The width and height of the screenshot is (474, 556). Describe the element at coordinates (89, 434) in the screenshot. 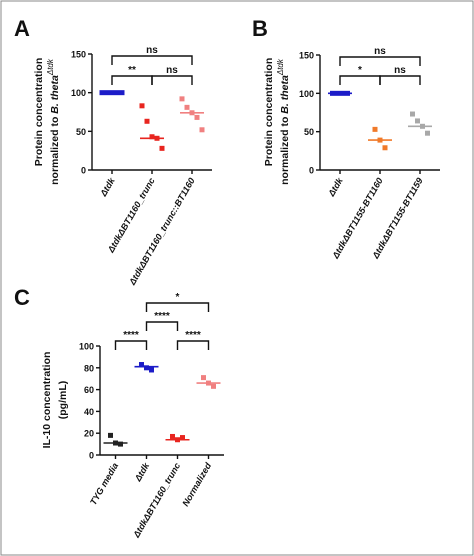

I see `y-tick-label: 20` at that location.